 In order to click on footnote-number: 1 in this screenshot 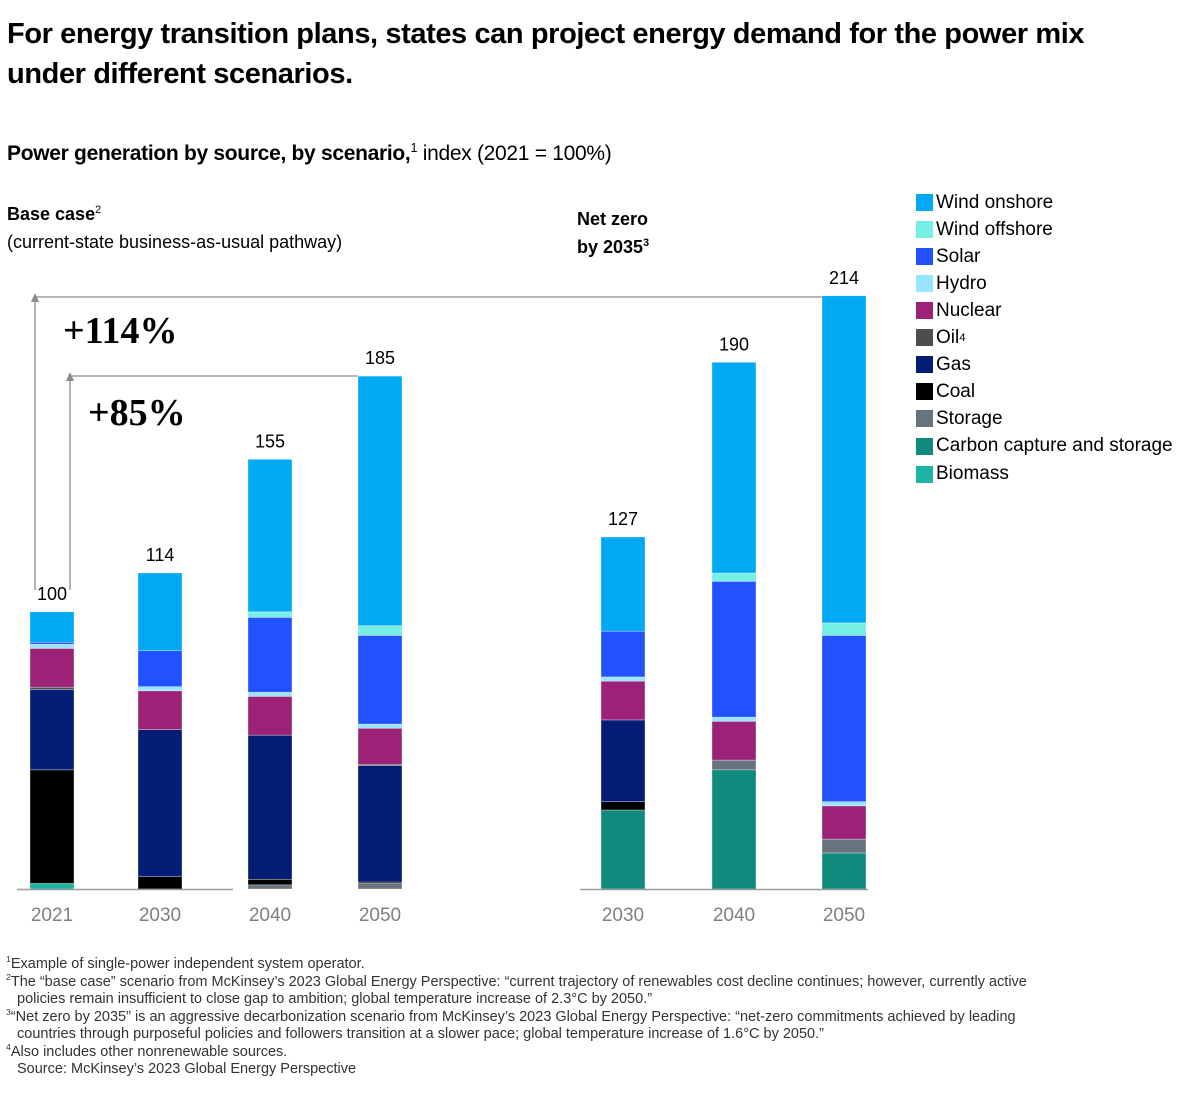, I will do `click(8, 959)`.